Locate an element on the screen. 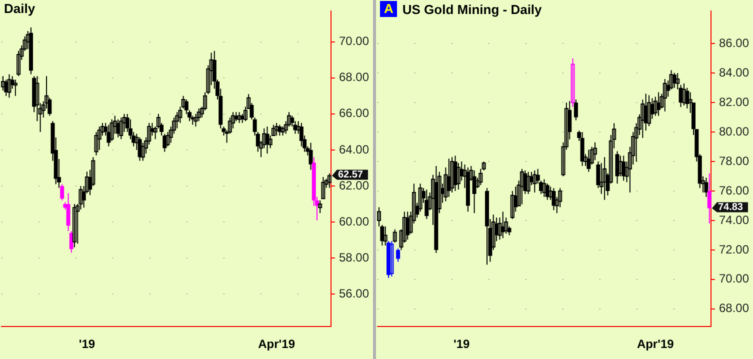  y-tick-label: 78.00 is located at coordinates (734, 161).